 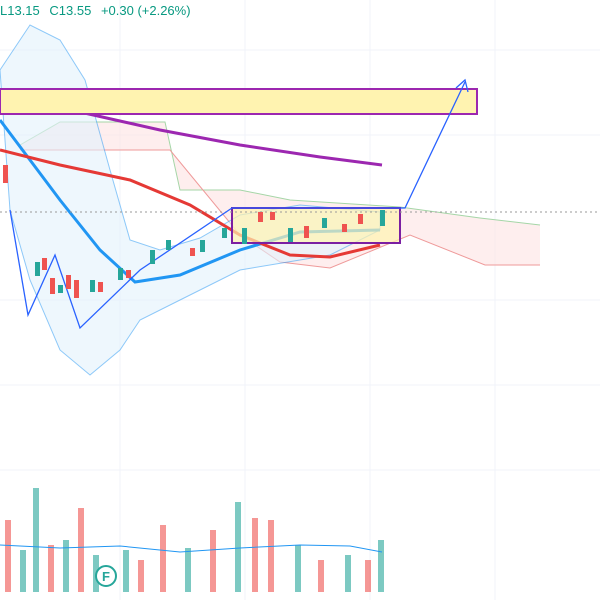 I want to click on close-value: C13.55, so click(x=70, y=10).